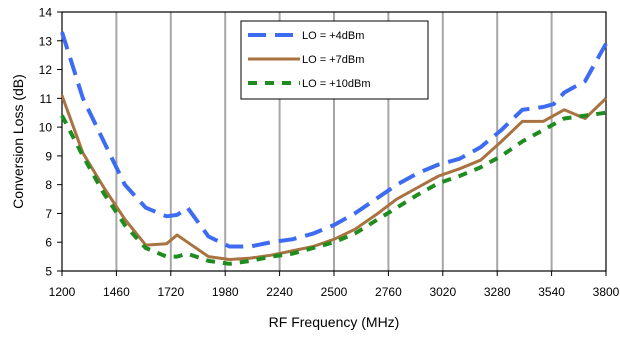 This screenshot has width=620, height=338. Describe the element at coordinates (333, 36) in the screenshot. I see `legend-label-lo-4dbm: LO = +4dBm` at that location.